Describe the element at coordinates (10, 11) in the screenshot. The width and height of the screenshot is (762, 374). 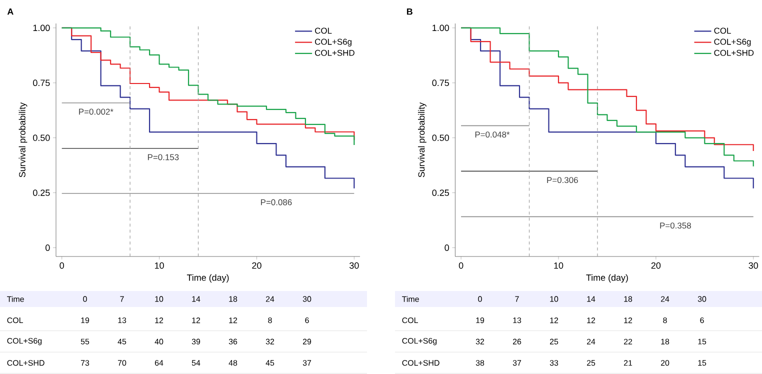
I see `chart-title: A` at that location.